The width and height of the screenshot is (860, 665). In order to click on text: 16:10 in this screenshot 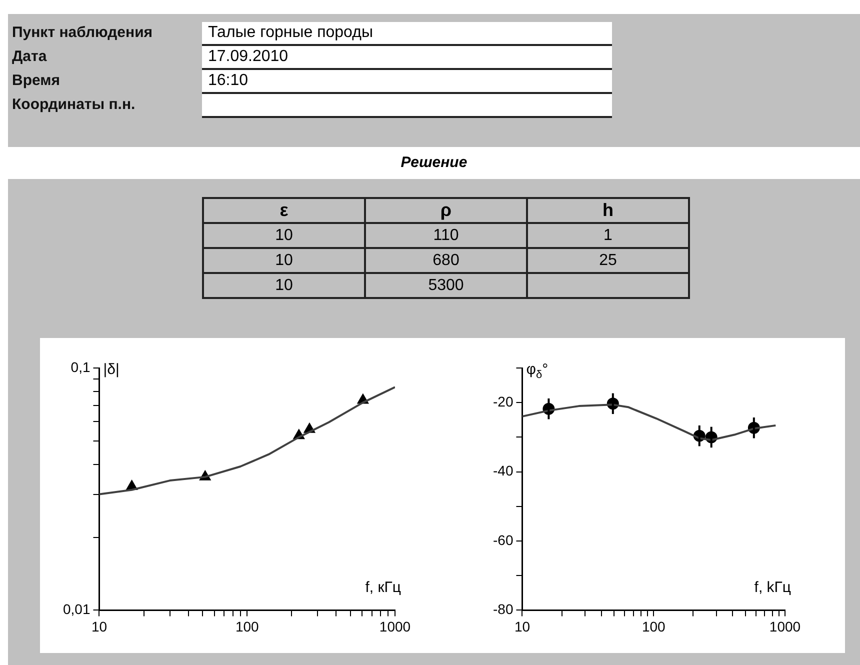, I will do `click(407, 82)`.